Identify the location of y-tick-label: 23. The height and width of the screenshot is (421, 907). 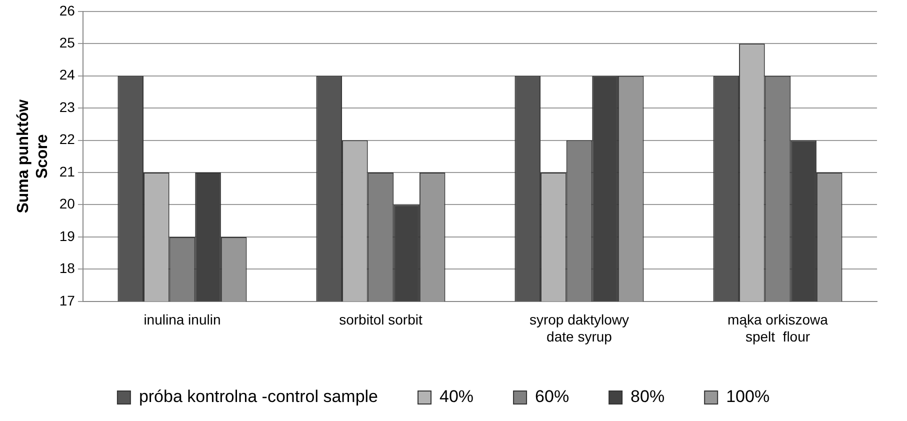
(67, 106).